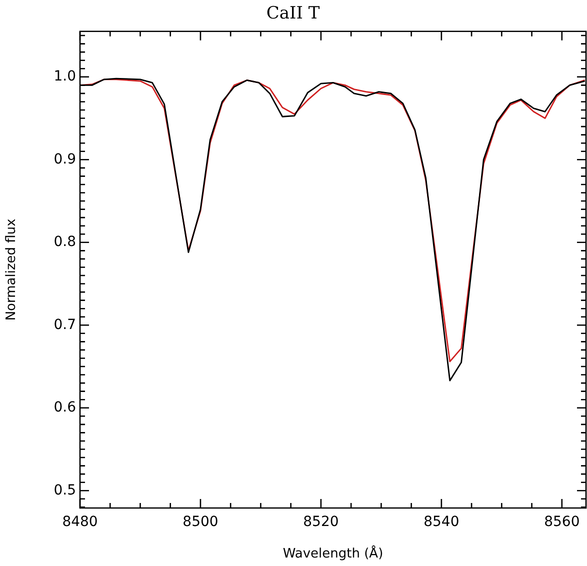 This screenshot has height=566, width=587. Describe the element at coordinates (442, 522) in the screenshot. I see `x-tick-label: 8540` at that location.